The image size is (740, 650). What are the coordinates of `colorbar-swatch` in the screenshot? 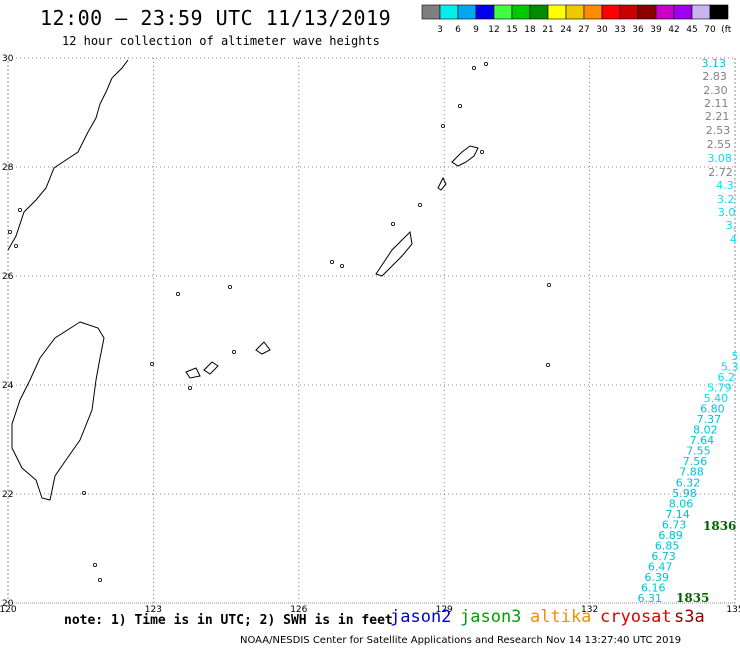 It's located at (719, 12).